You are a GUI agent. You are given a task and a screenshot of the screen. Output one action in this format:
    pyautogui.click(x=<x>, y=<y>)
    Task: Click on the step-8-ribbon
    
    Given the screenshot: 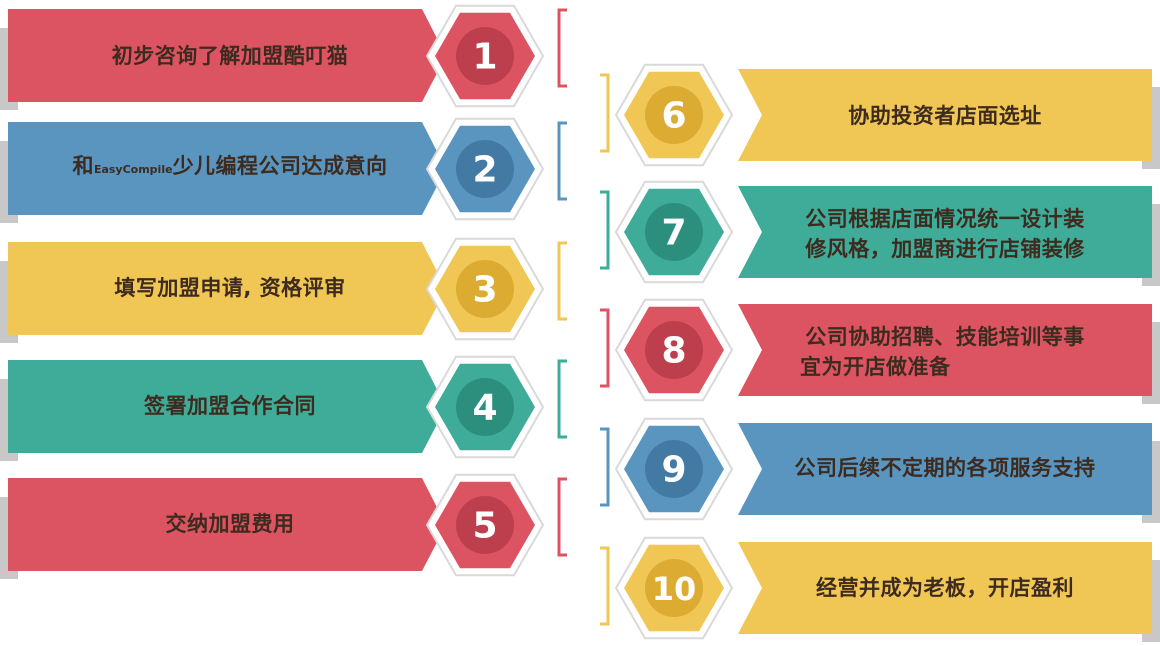 What is the action you would take?
    pyautogui.click(x=945, y=350)
    